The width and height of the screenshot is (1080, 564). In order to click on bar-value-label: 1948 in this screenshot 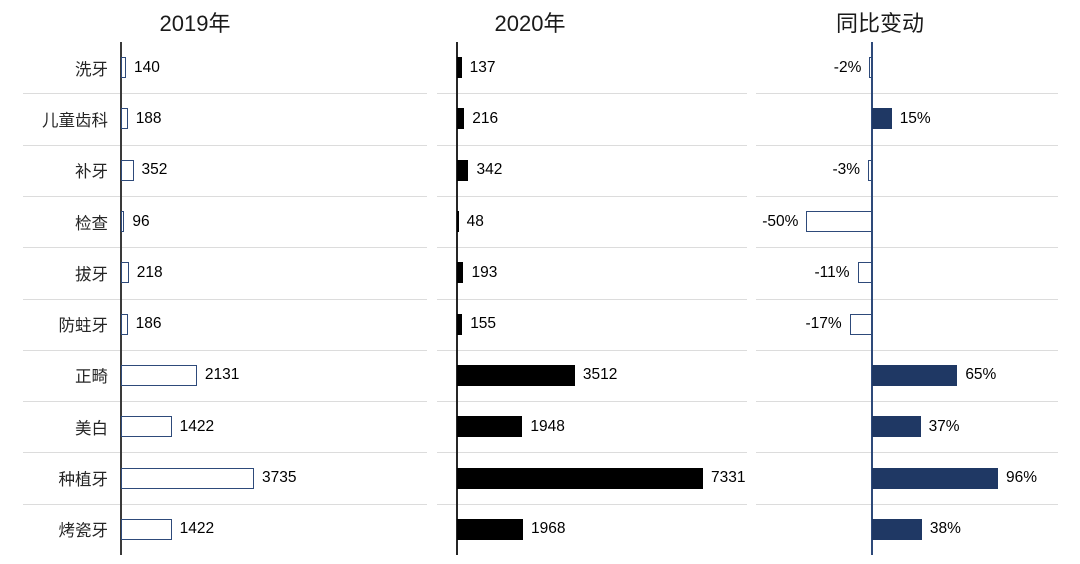, I will do `click(547, 426)`.